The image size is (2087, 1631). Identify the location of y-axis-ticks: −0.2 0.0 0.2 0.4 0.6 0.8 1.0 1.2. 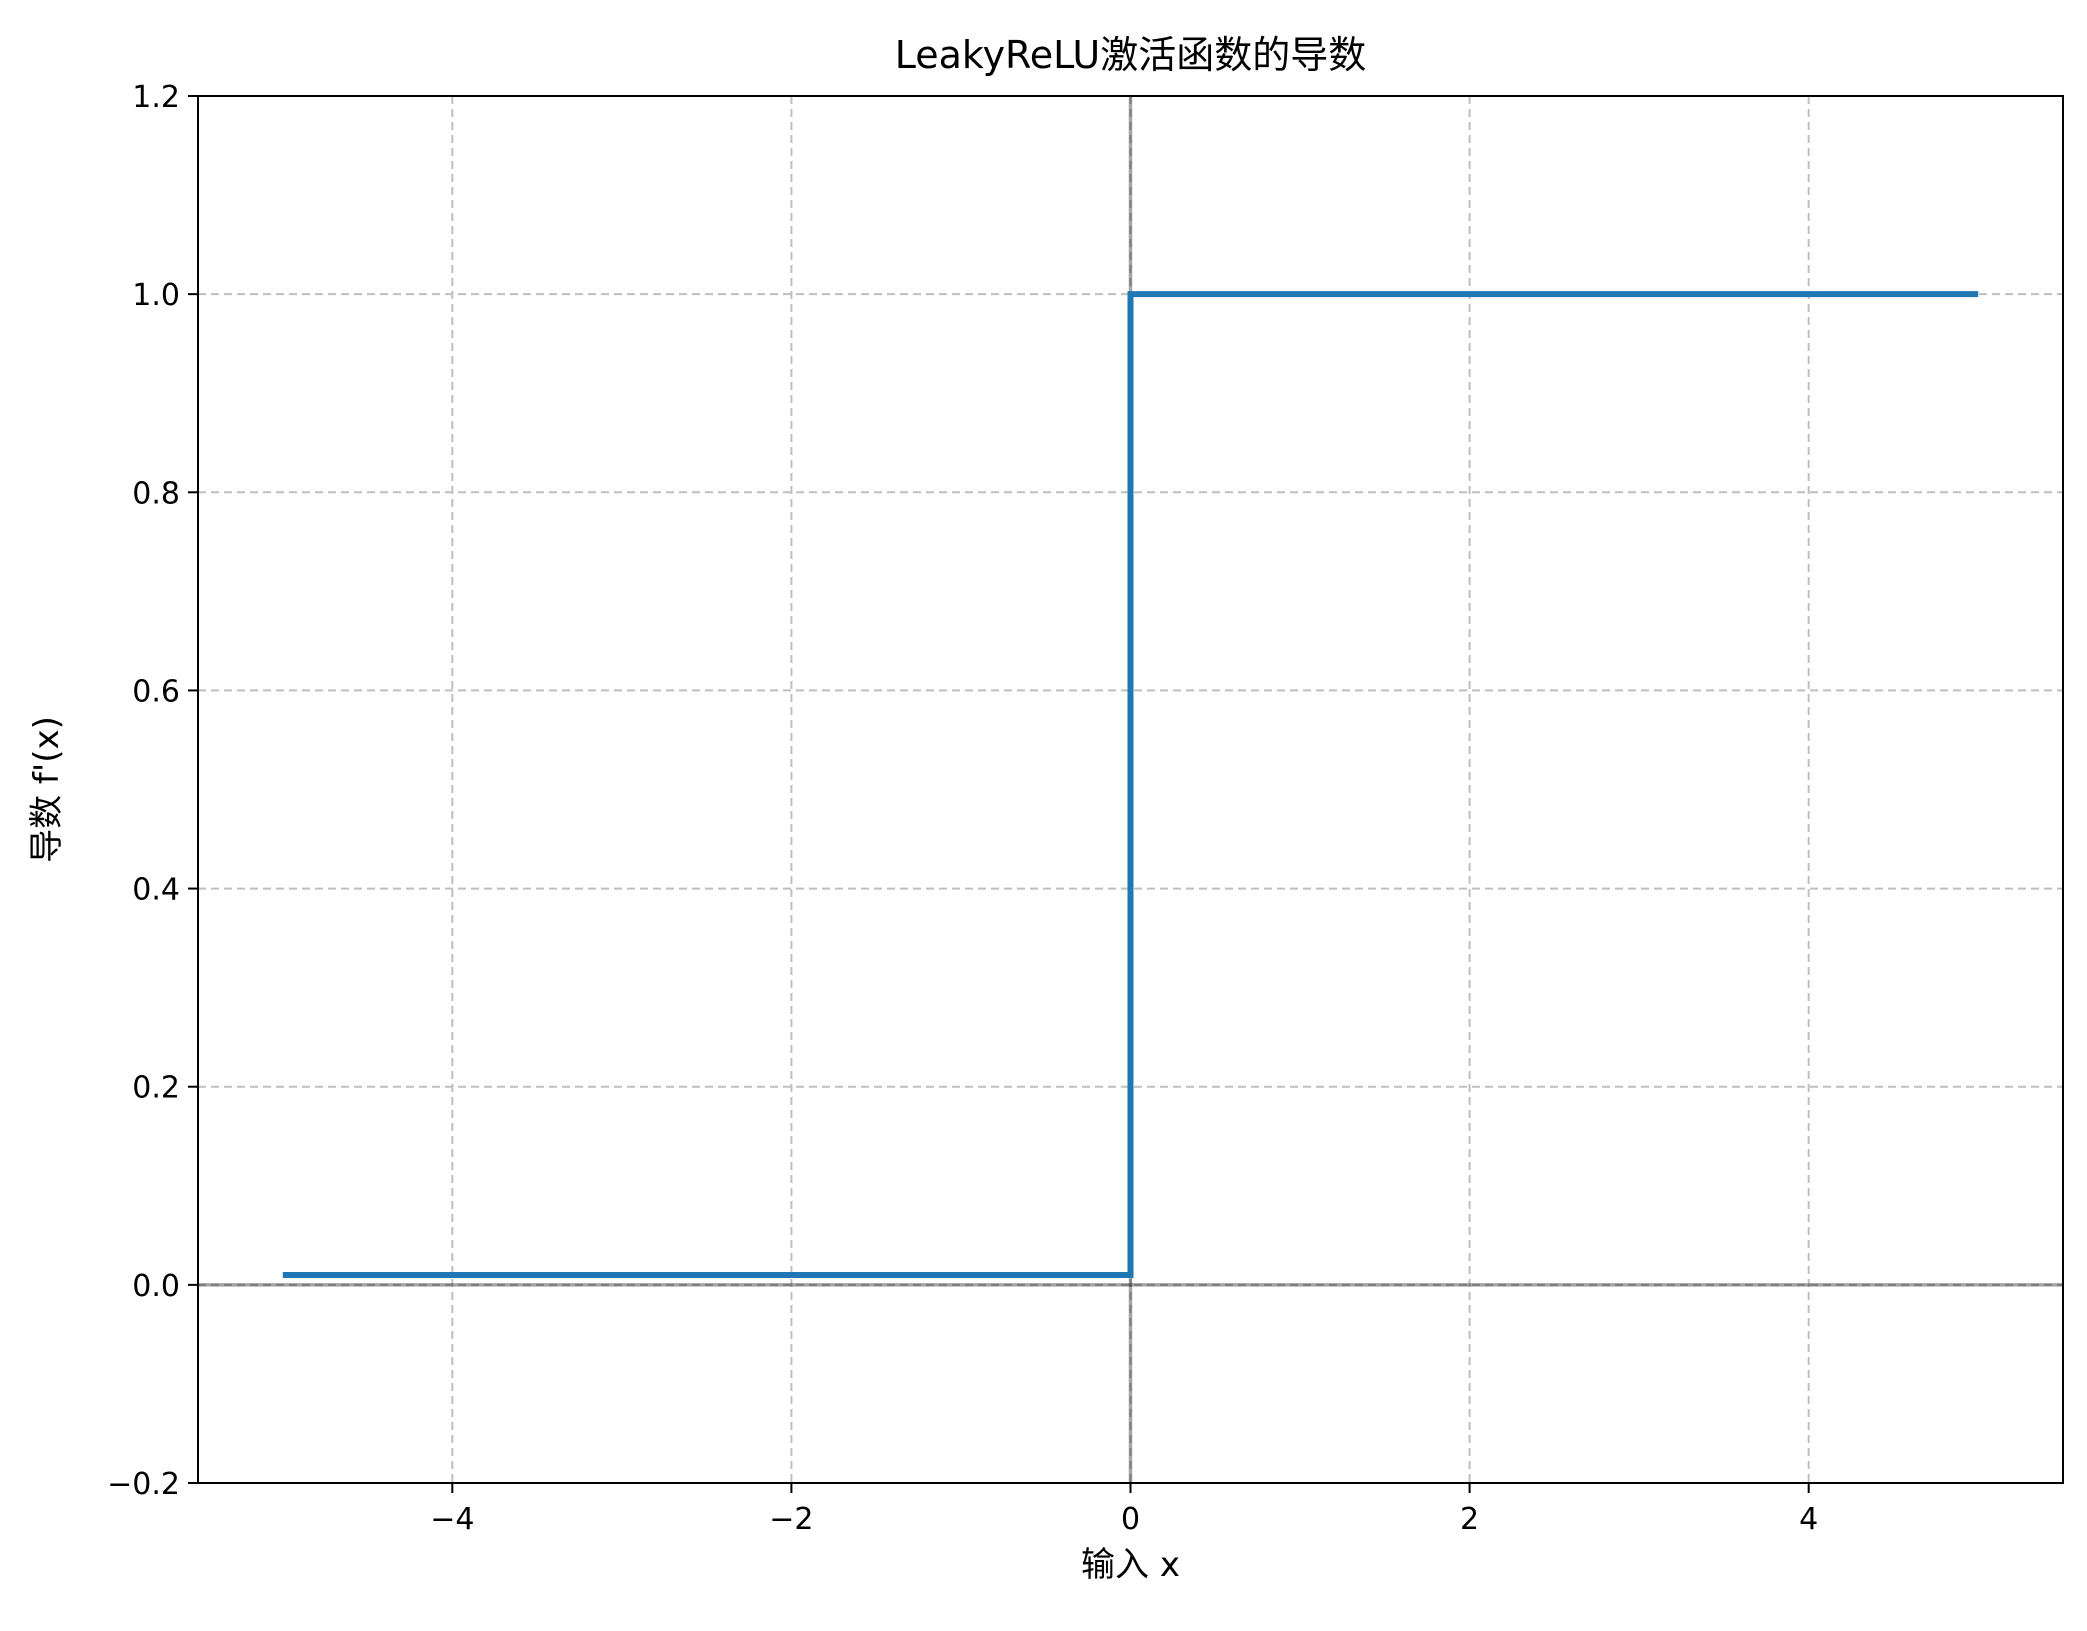
(152, 791).